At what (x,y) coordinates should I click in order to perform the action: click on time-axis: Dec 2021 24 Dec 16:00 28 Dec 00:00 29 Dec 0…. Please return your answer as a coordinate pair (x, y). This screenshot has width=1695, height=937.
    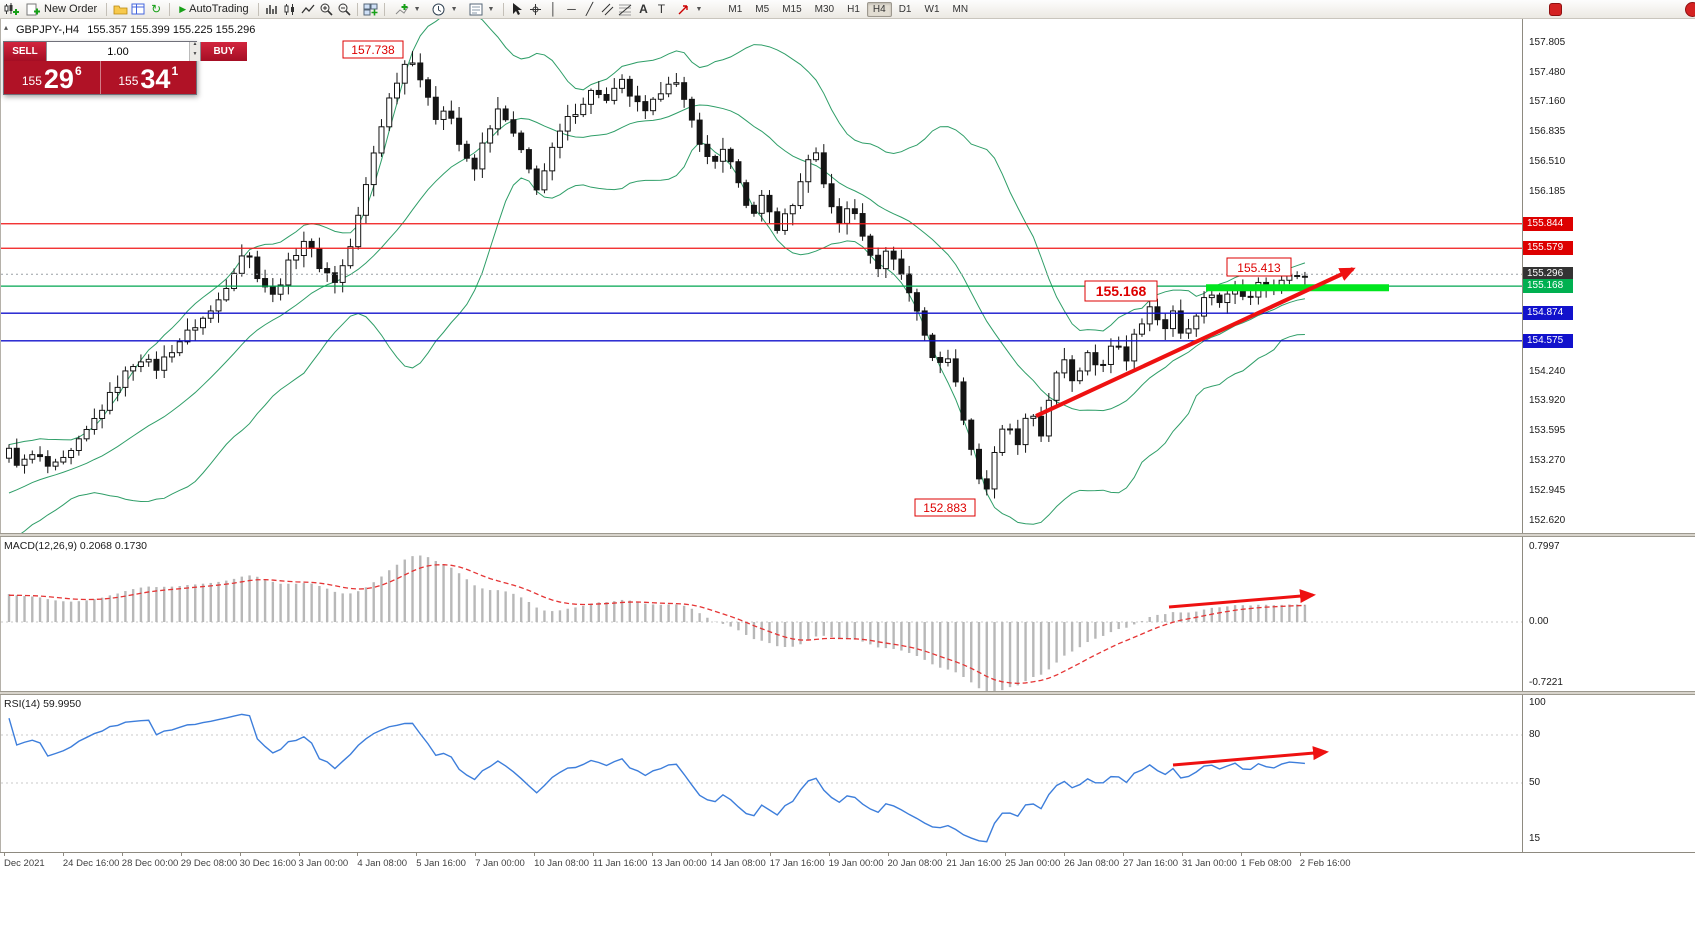
    Looking at the image, I should click on (847, 862).